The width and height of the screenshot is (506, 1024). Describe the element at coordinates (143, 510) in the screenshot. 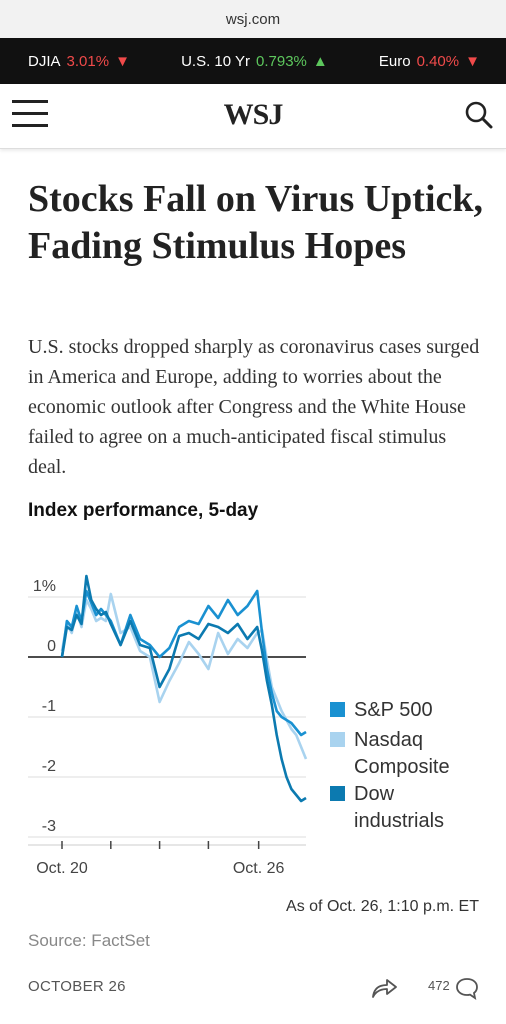

I see `chart-title: Index performance, 5-day` at that location.